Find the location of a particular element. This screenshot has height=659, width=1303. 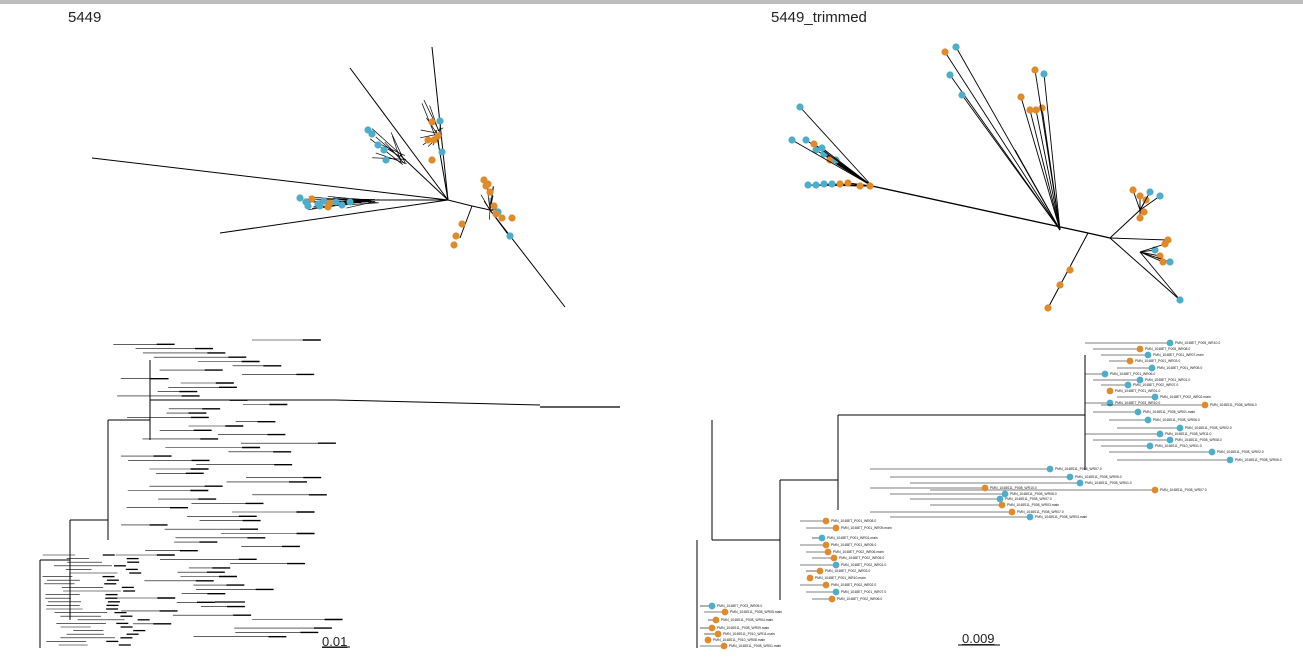

tip-label: PMN_1048S11_P010_WR11.main is located at coordinates (749, 634).